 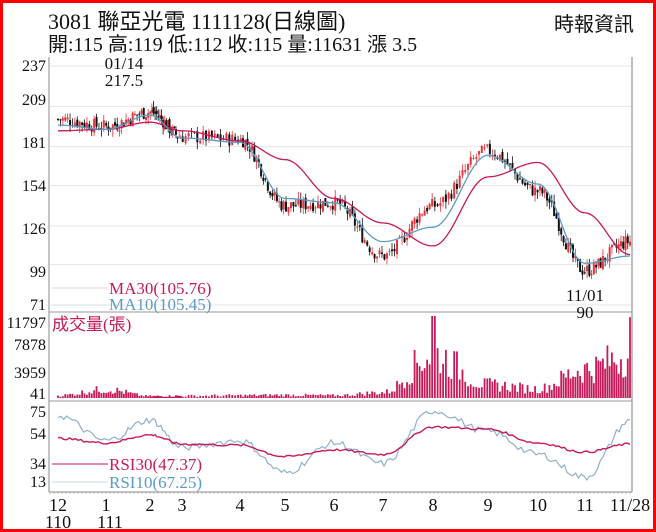 I want to click on ma10-legend: MA10(105.45), so click(x=160, y=304).